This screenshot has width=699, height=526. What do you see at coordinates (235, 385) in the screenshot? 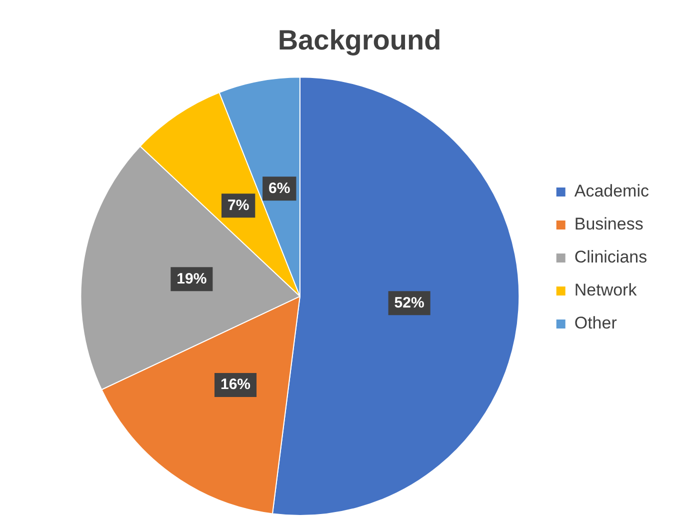
I see `data-label: 16%` at bounding box center [235, 385].